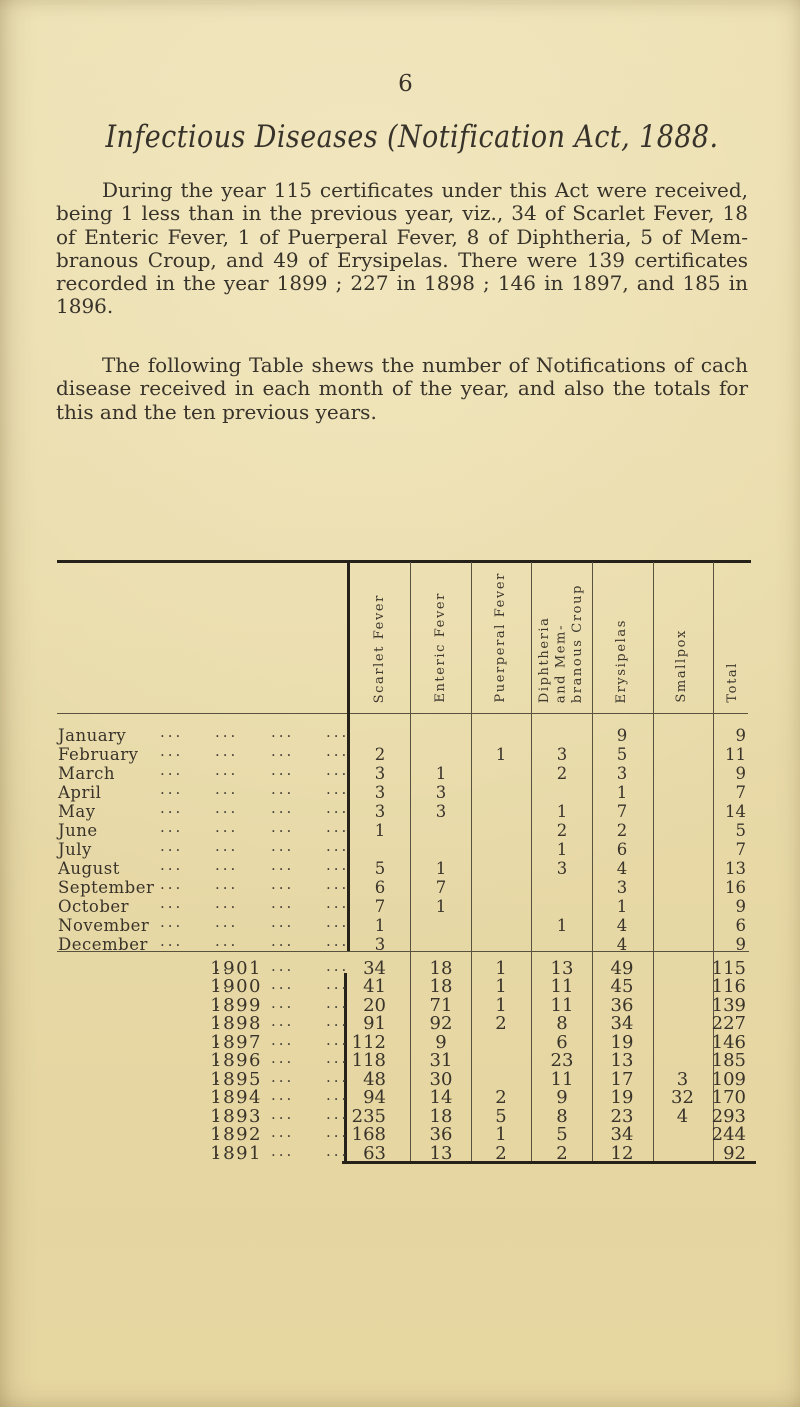 The height and width of the screenshot is (1407, 800). What do you see at coordinates (682, 1116) in the screenshot?
I see `cell-smallpox: 4` at bounding box center [682, 1116].